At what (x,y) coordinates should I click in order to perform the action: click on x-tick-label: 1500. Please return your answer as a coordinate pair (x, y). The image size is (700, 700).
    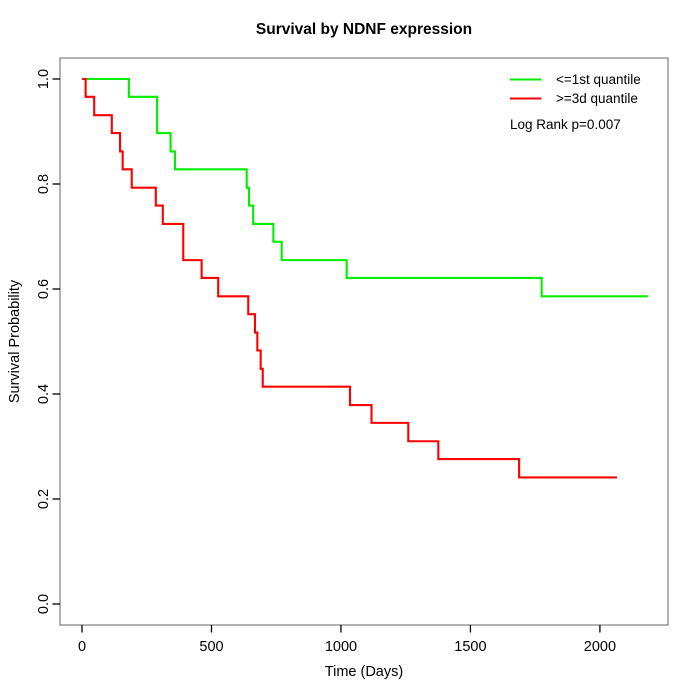
    Looking at the image, I should click on (470, 647).